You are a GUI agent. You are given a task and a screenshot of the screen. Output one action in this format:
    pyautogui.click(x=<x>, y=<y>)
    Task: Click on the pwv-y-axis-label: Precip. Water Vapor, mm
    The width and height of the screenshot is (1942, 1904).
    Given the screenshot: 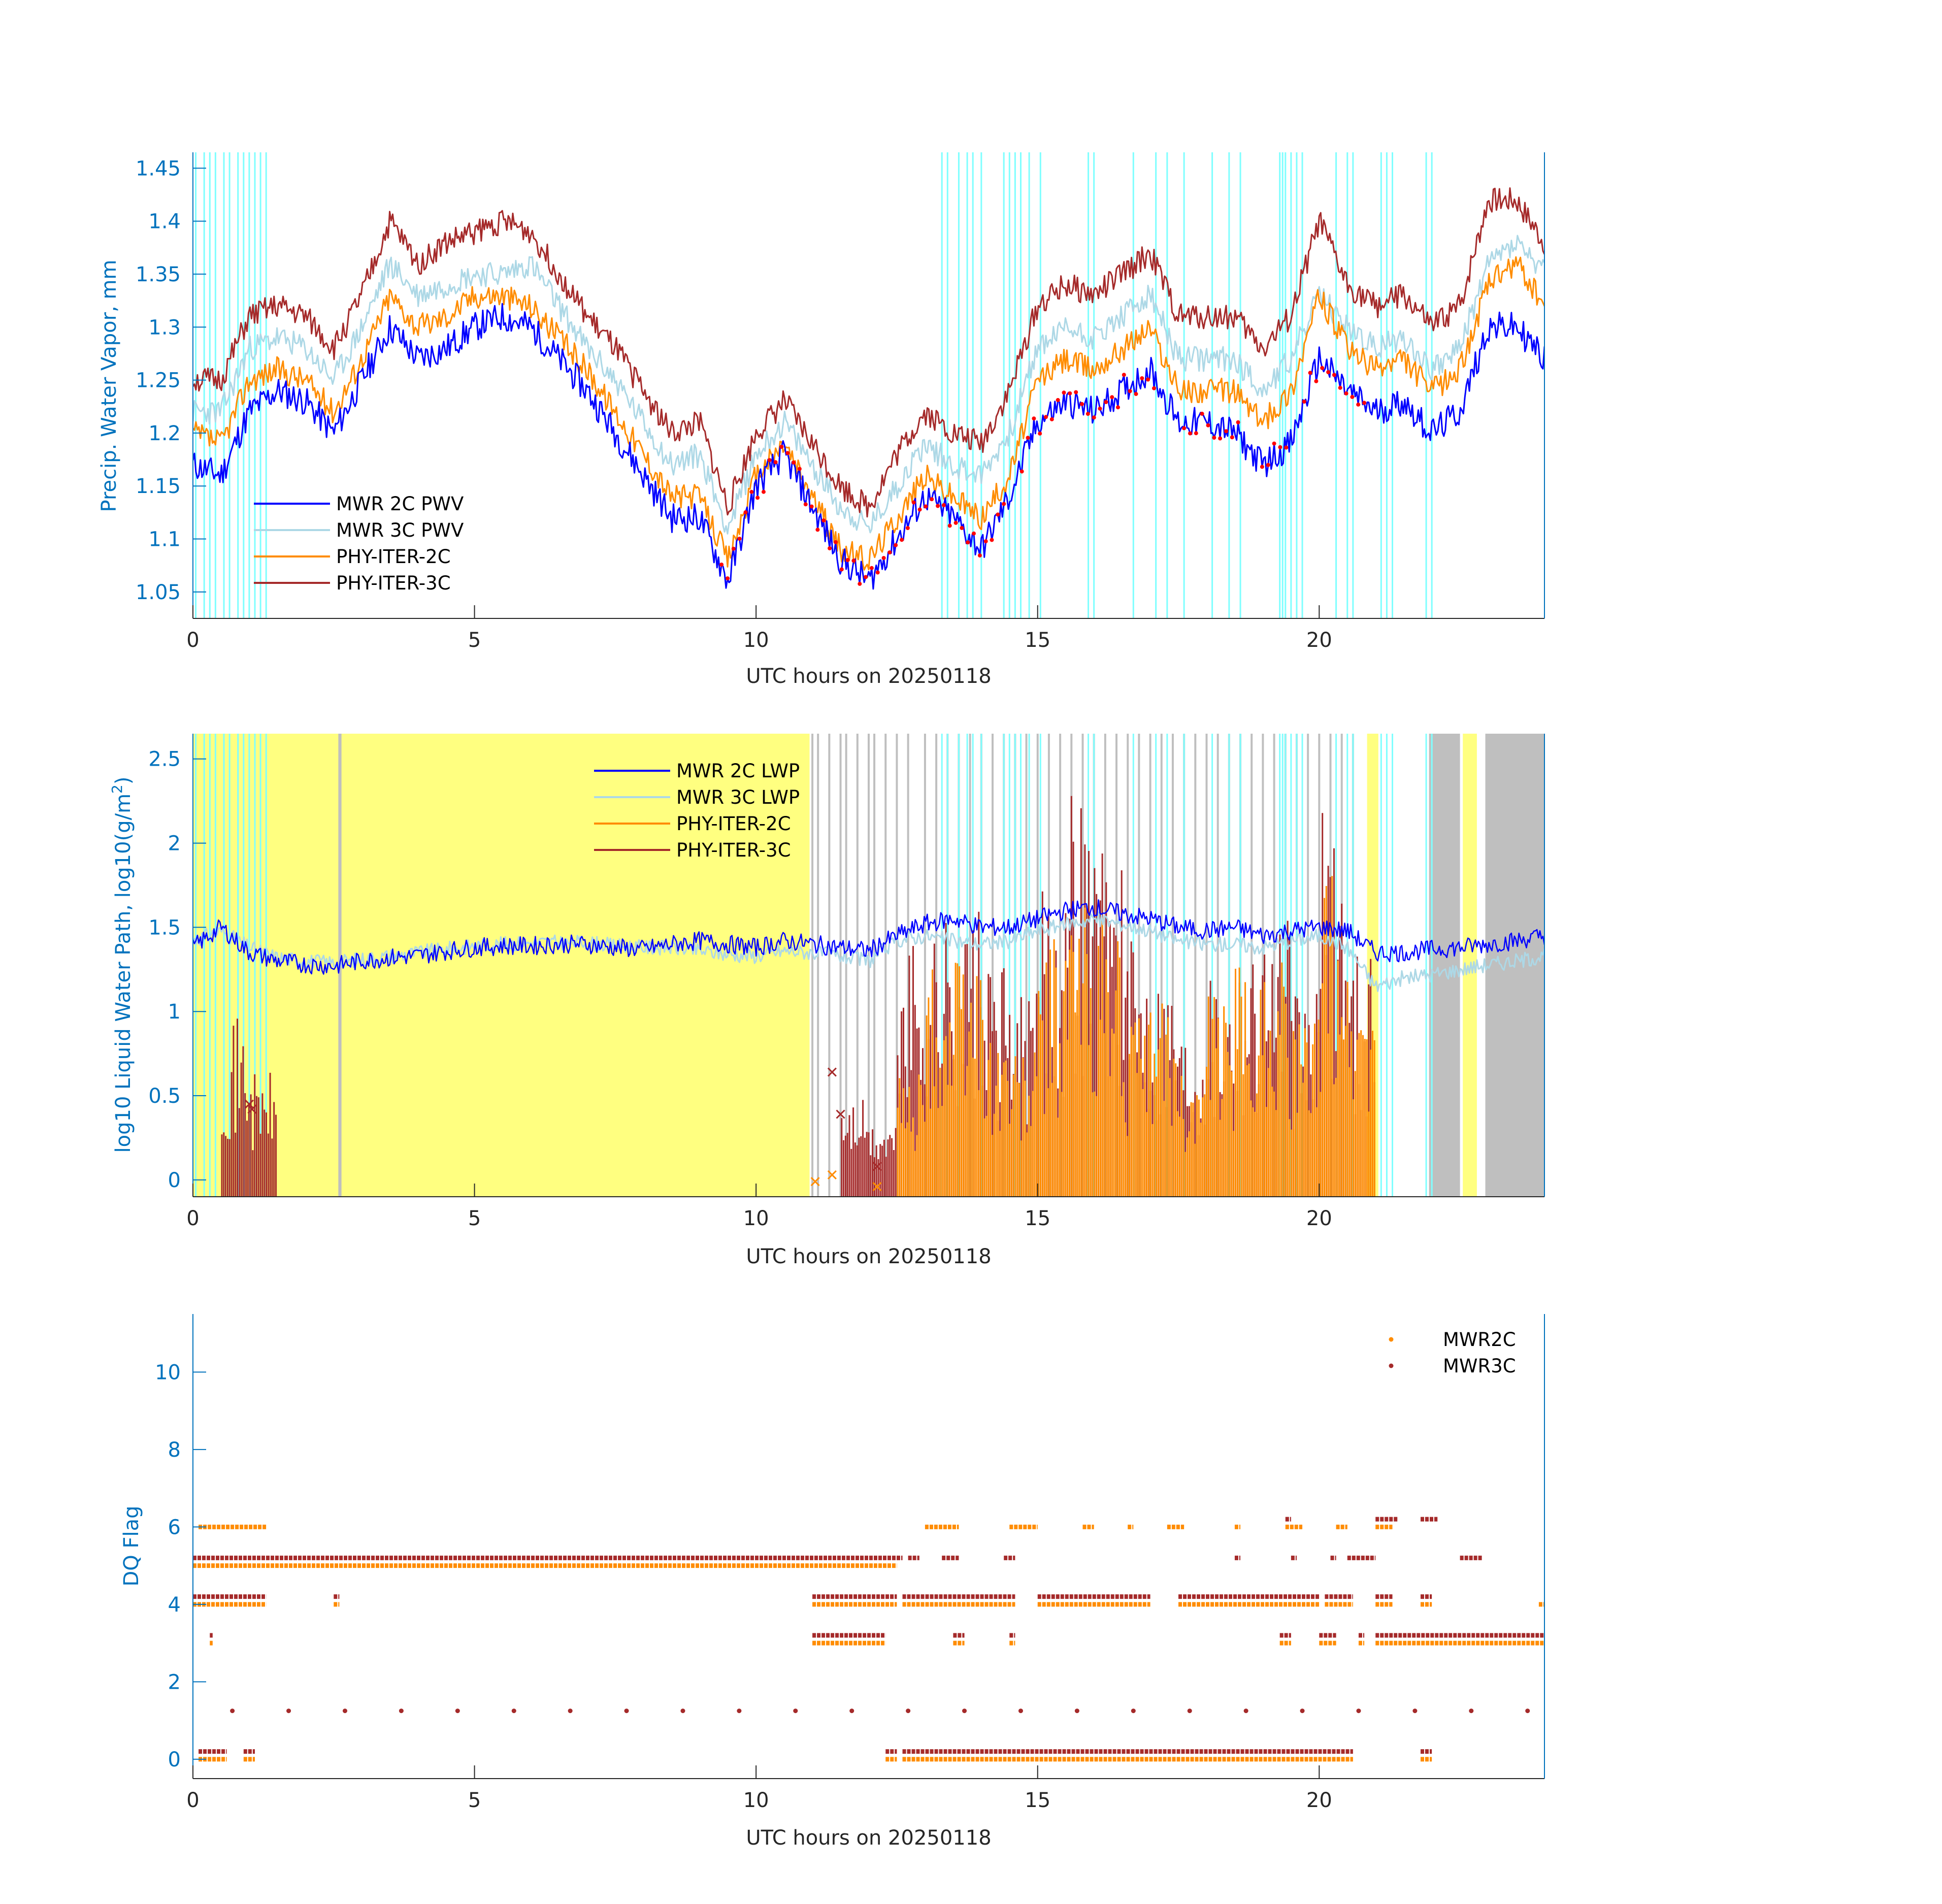 What is the action you would take?
    pyautogui.click(x=109, y=386)
    